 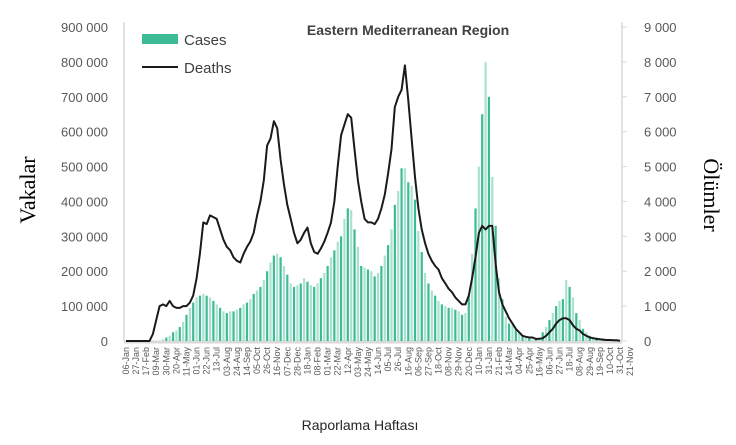 I want to click on x-tick-label: 24-May, so click(x=368, y=362).